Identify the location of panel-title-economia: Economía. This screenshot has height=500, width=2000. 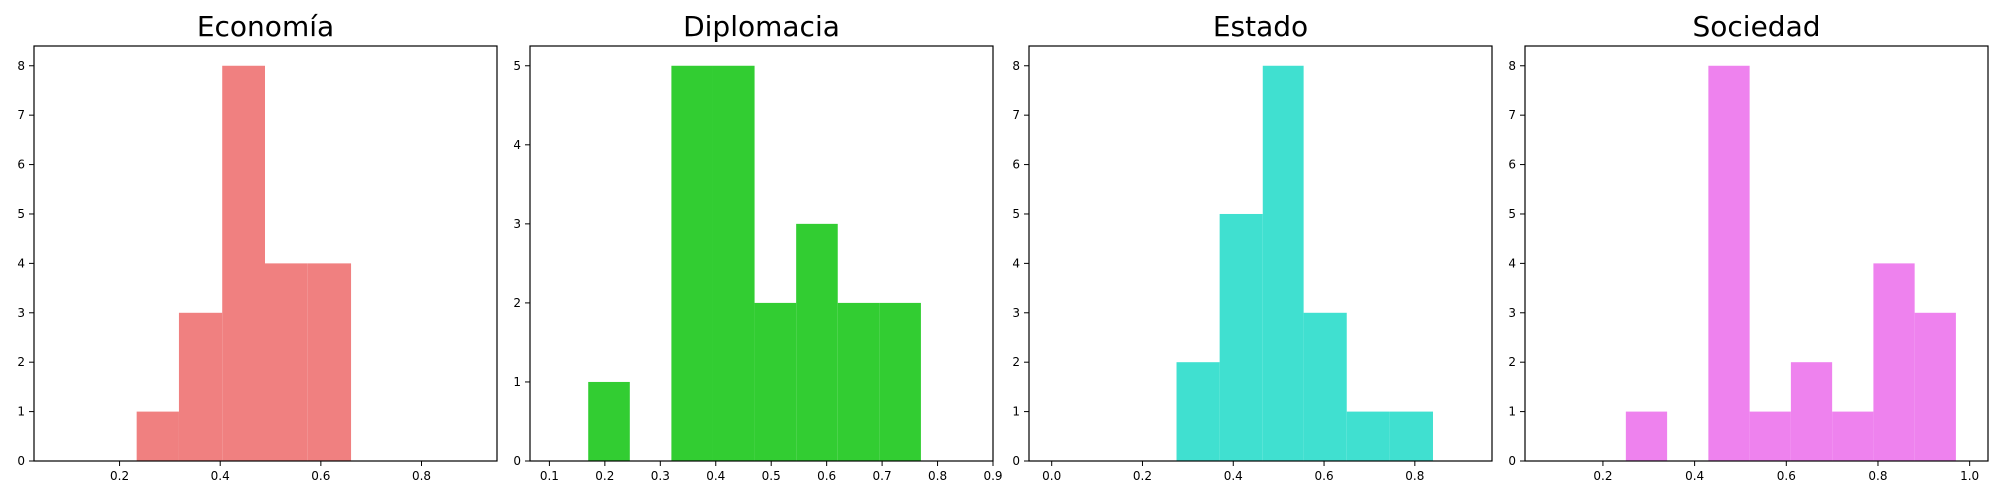
(265, 26).